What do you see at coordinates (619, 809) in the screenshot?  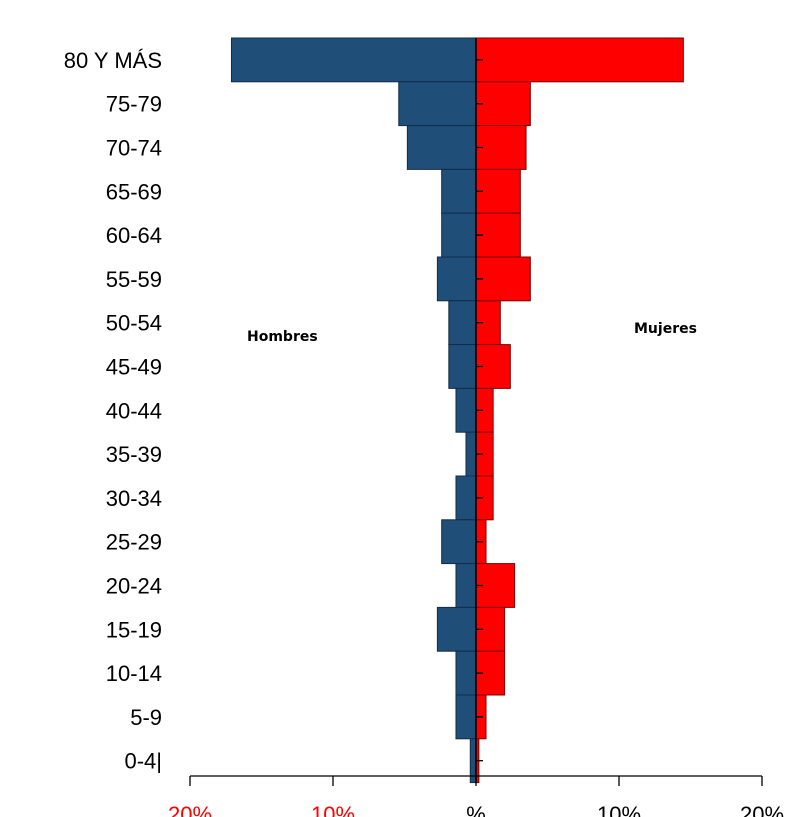 I see `x-tick-label-3: 10%` at bounding box center [619, 809].